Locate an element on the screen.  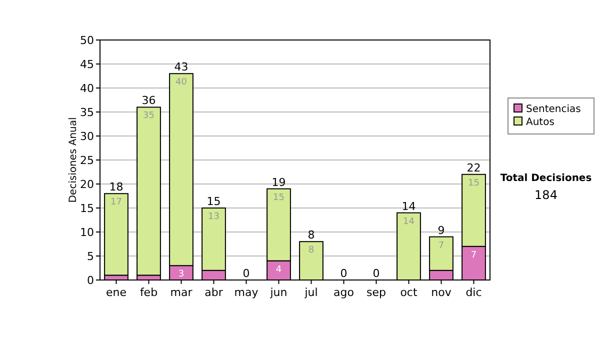
y-tick-label: 10 is located at coordinates (87, 232).